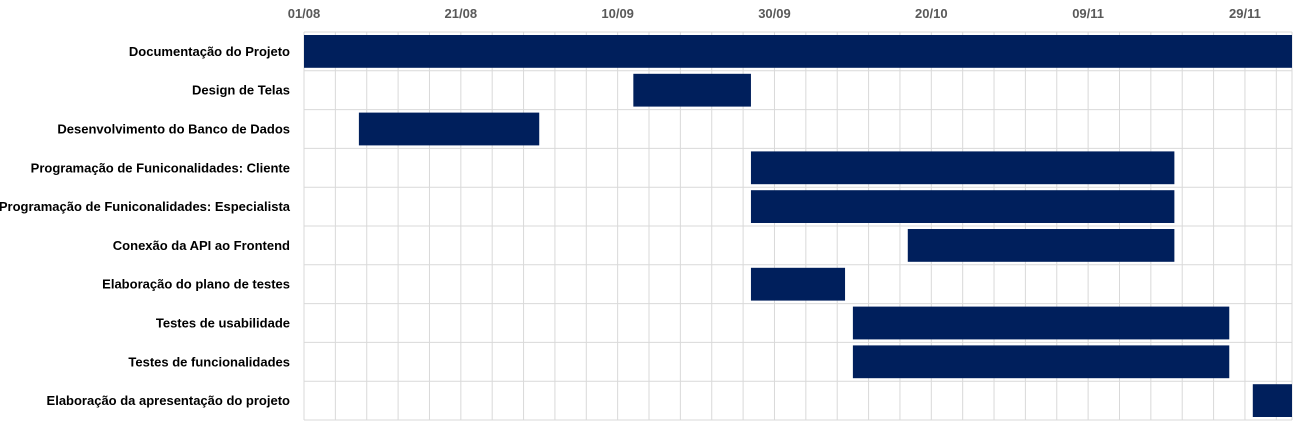  I want to click on x-tick-label: 29/11, so click(1245, 13).